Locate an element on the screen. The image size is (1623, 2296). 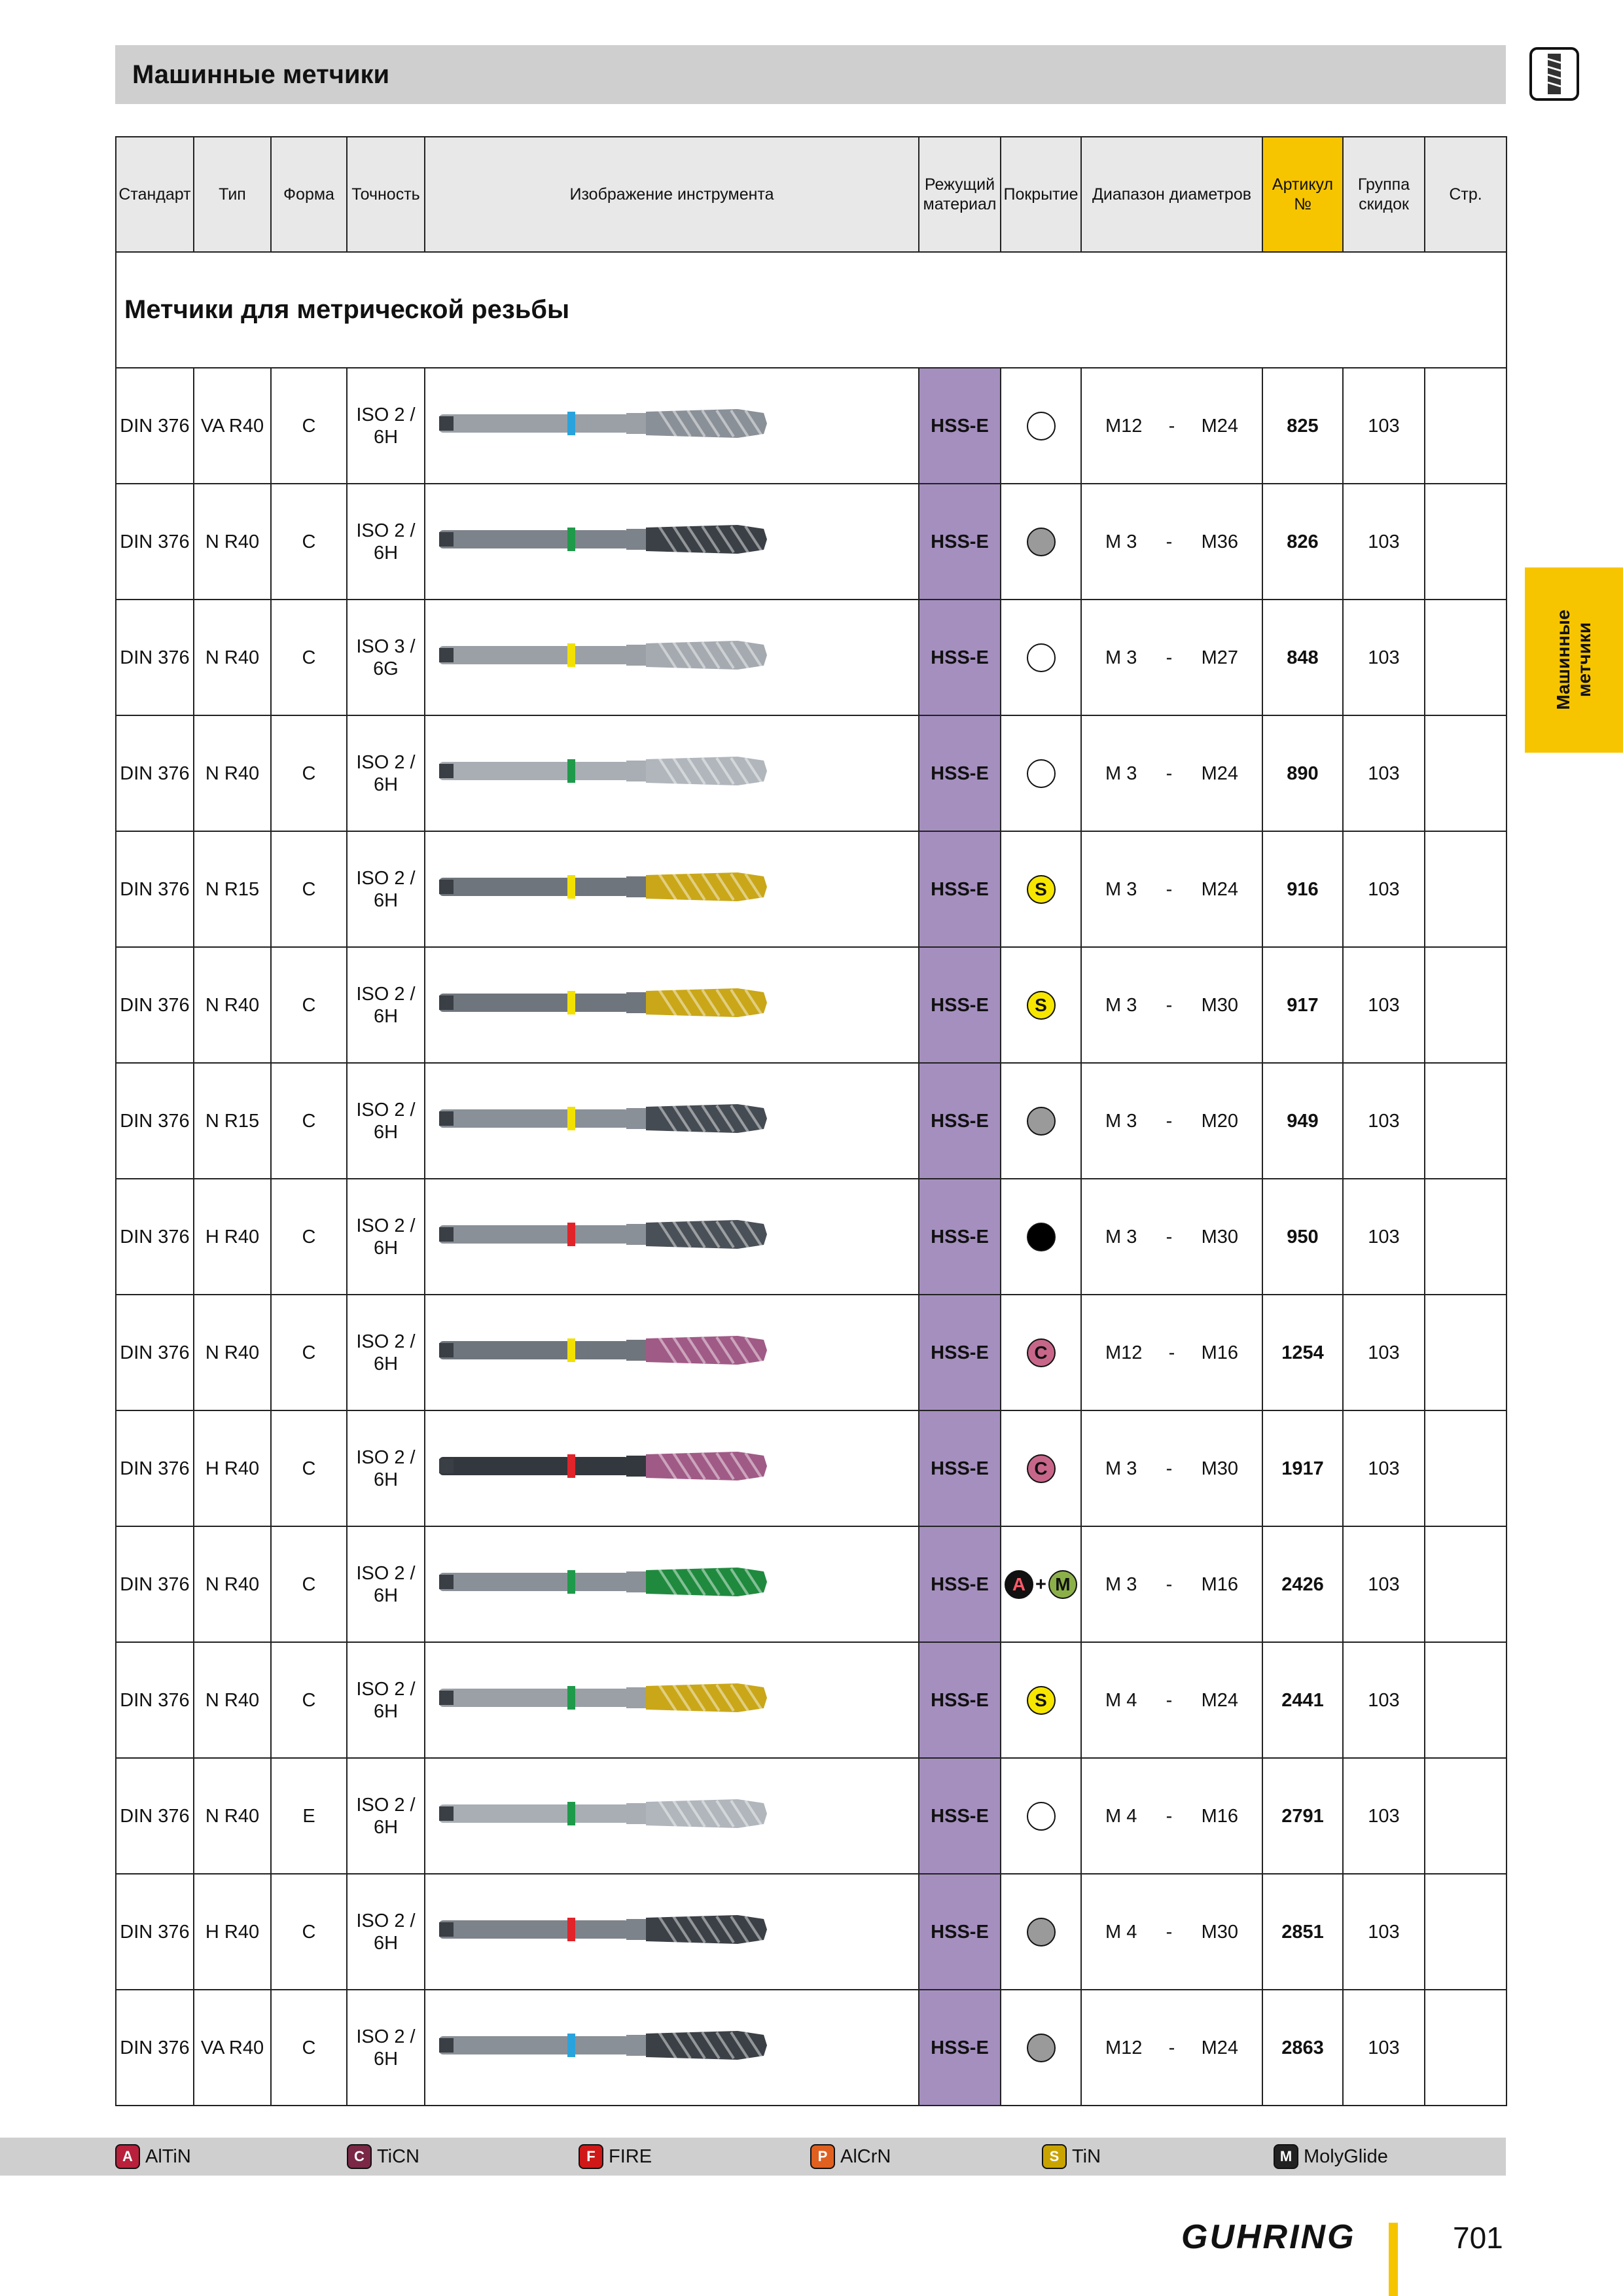
diameter-range: M 3 - M16 is located at coordinates (1171, 1584).